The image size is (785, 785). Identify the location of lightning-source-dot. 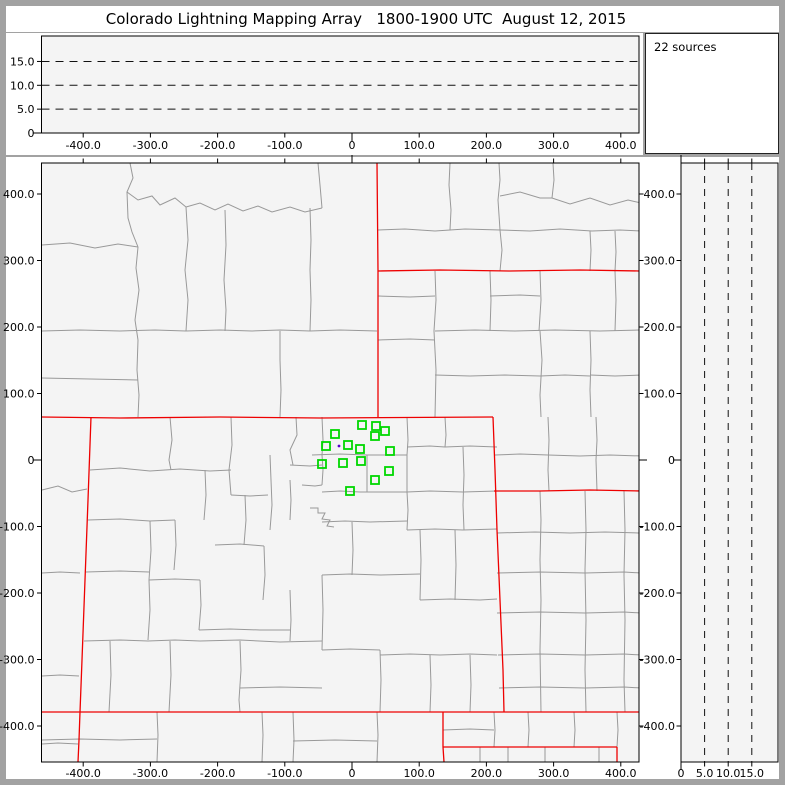
(339, 446).